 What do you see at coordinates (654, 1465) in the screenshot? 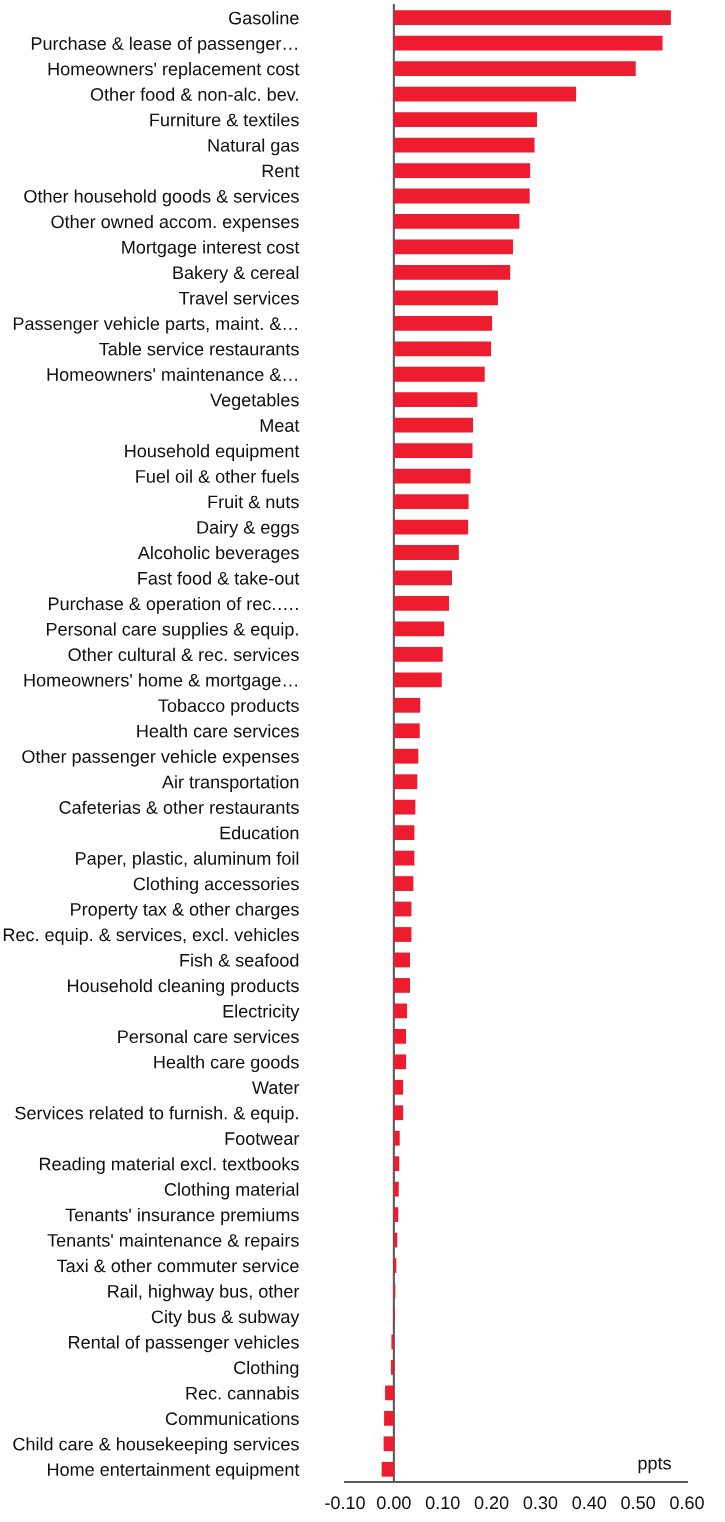
I see `x-axis-title: ppts` at bounding box center [654, 1465].